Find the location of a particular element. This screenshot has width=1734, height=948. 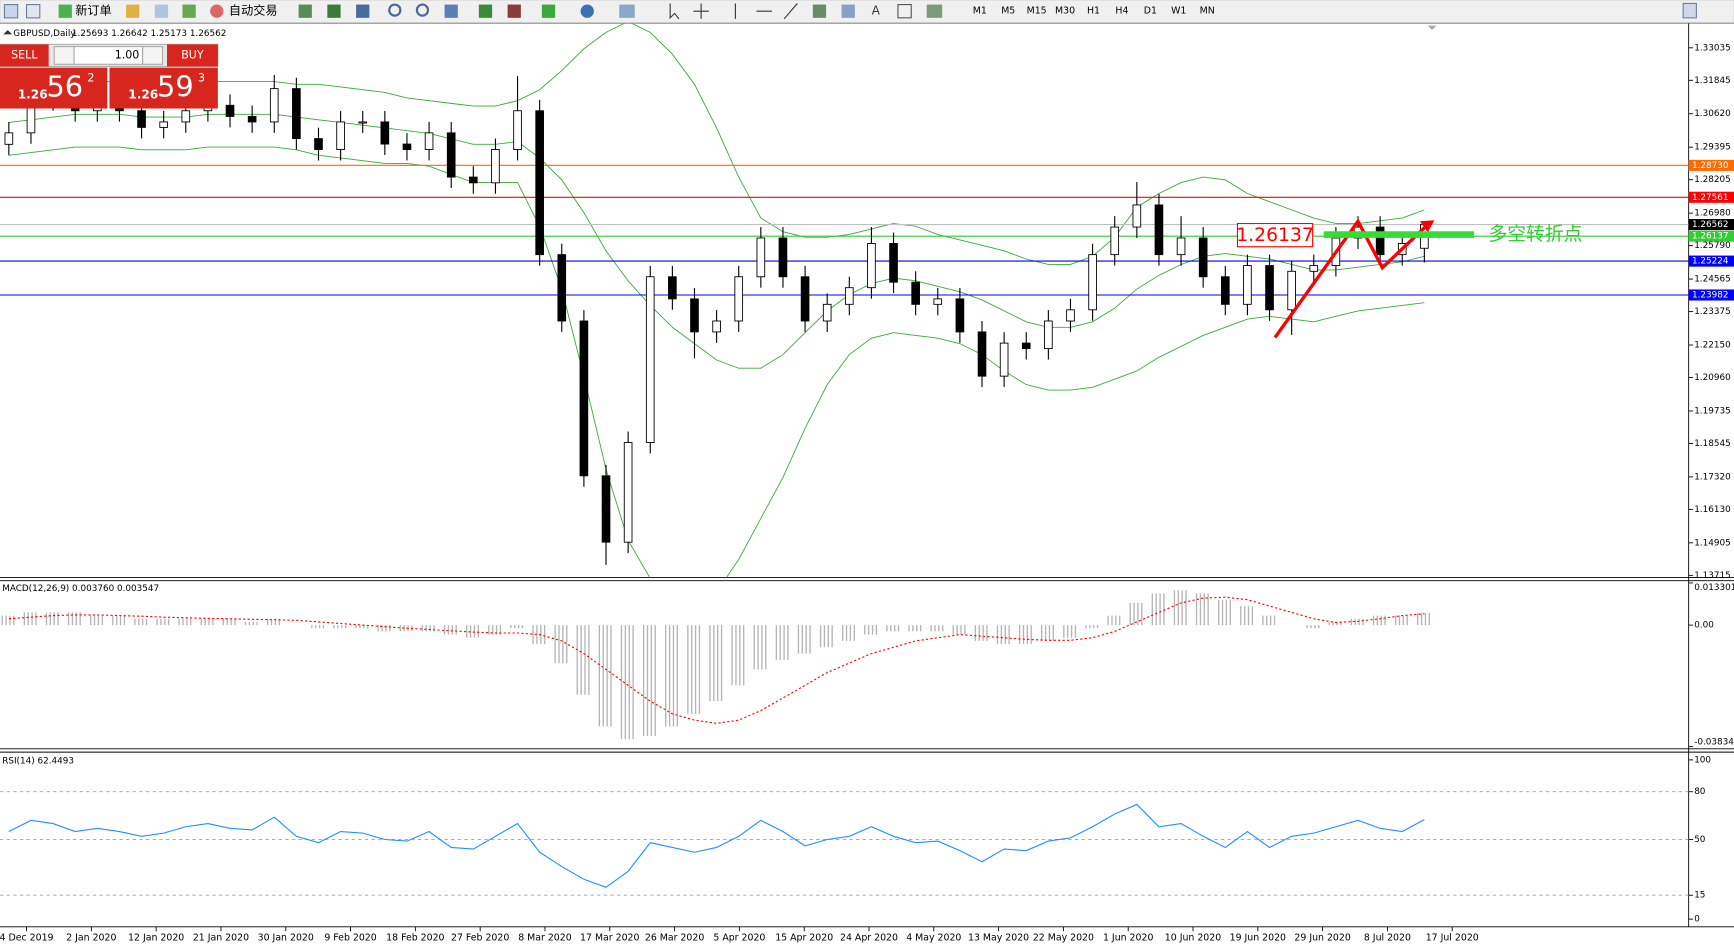

x-tick-label: 8 Jul 2020 is located at coordinates (1387, 937).